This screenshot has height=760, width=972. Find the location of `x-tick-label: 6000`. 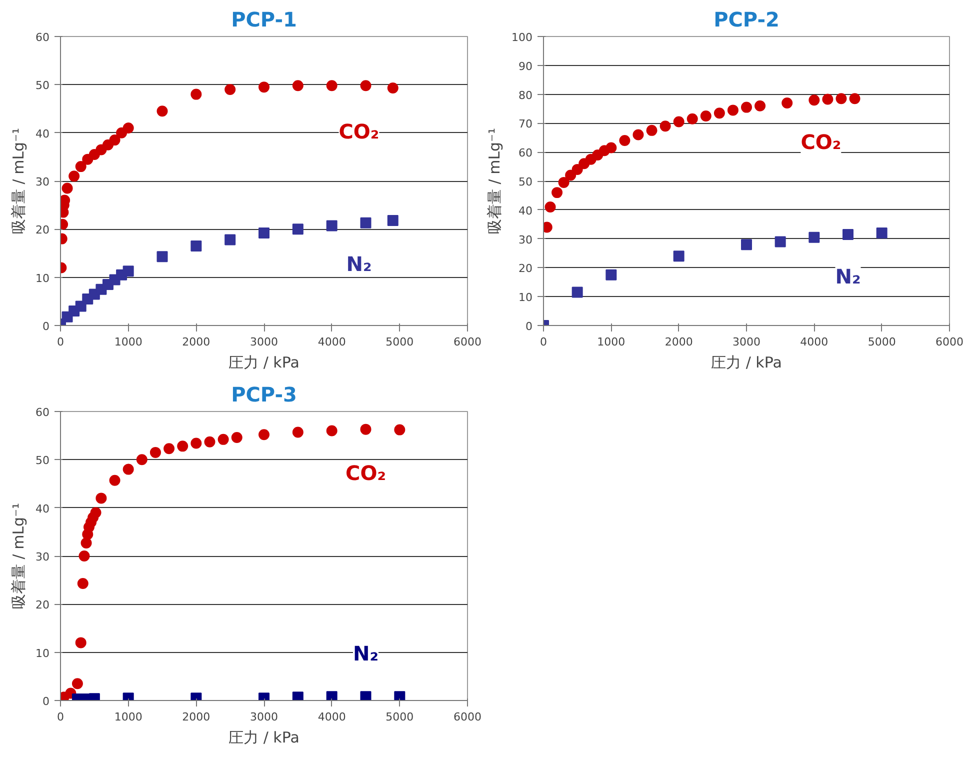

x-tick-label: 6000 is located at coordinates (950, 342).